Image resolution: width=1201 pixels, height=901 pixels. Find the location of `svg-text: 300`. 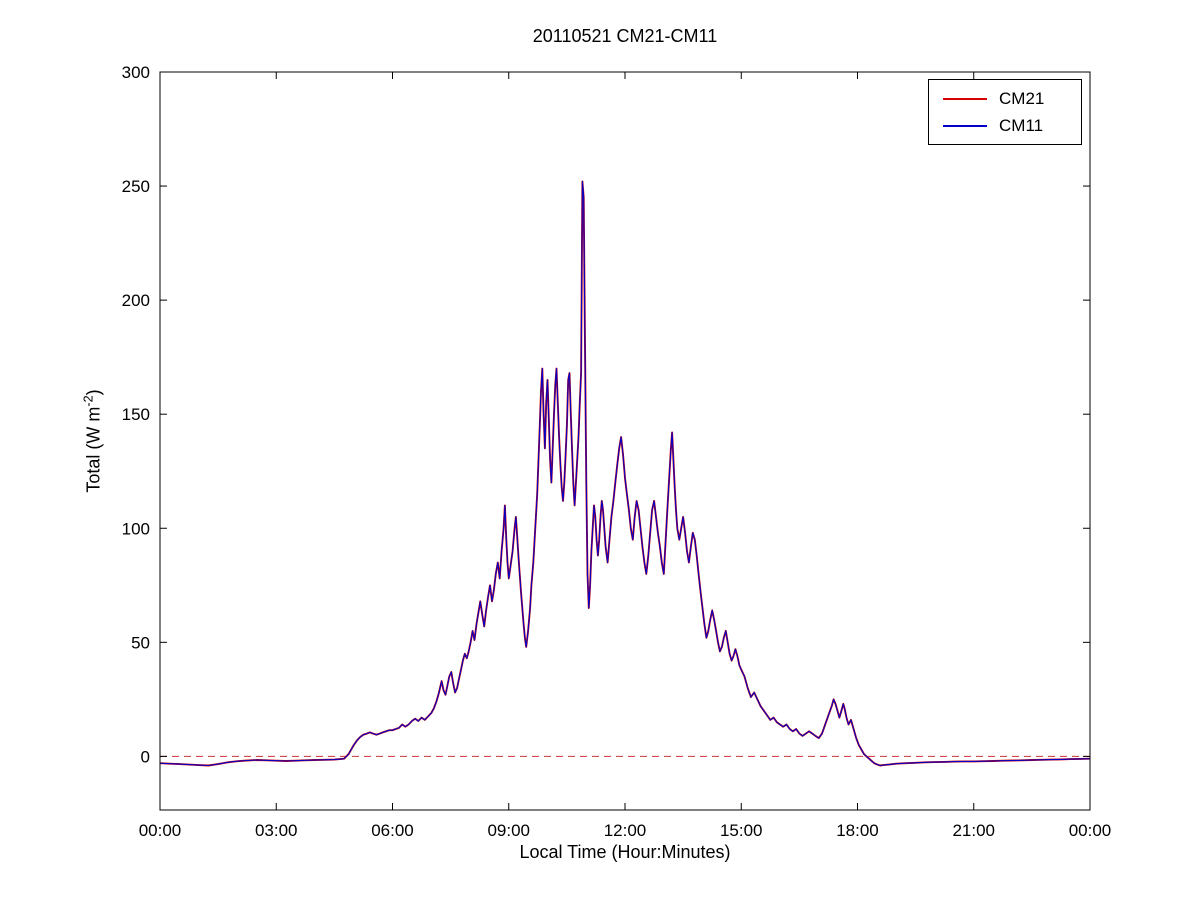

svg-text: 300 is located at coordinates (136, 72).